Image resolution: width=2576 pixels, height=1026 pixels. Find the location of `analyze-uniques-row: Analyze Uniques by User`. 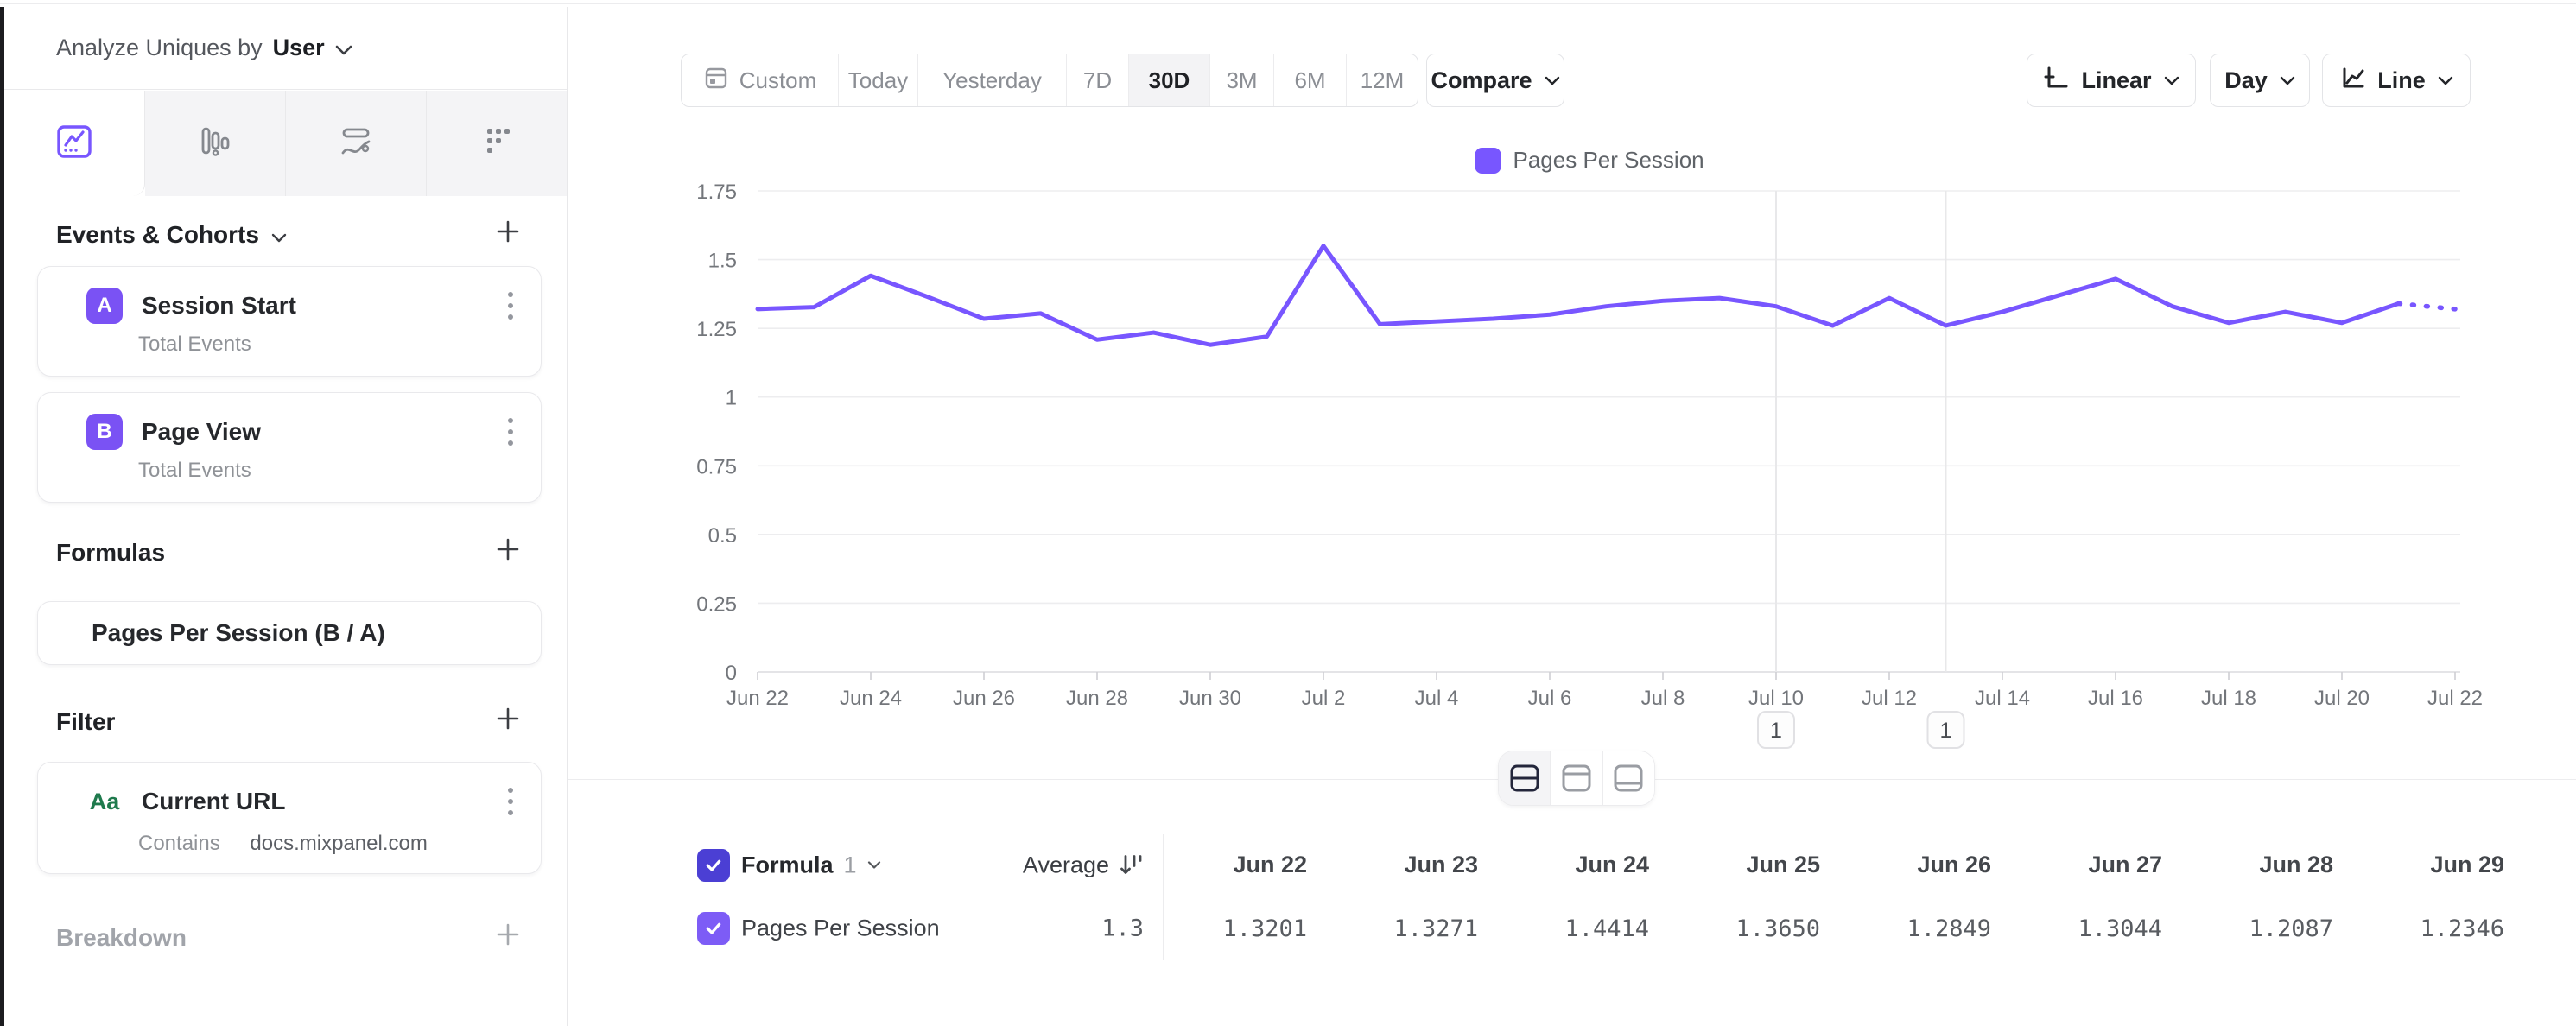

analyze-uniques-row: Analyze Uniques by User is located at coordinates (285, 49).